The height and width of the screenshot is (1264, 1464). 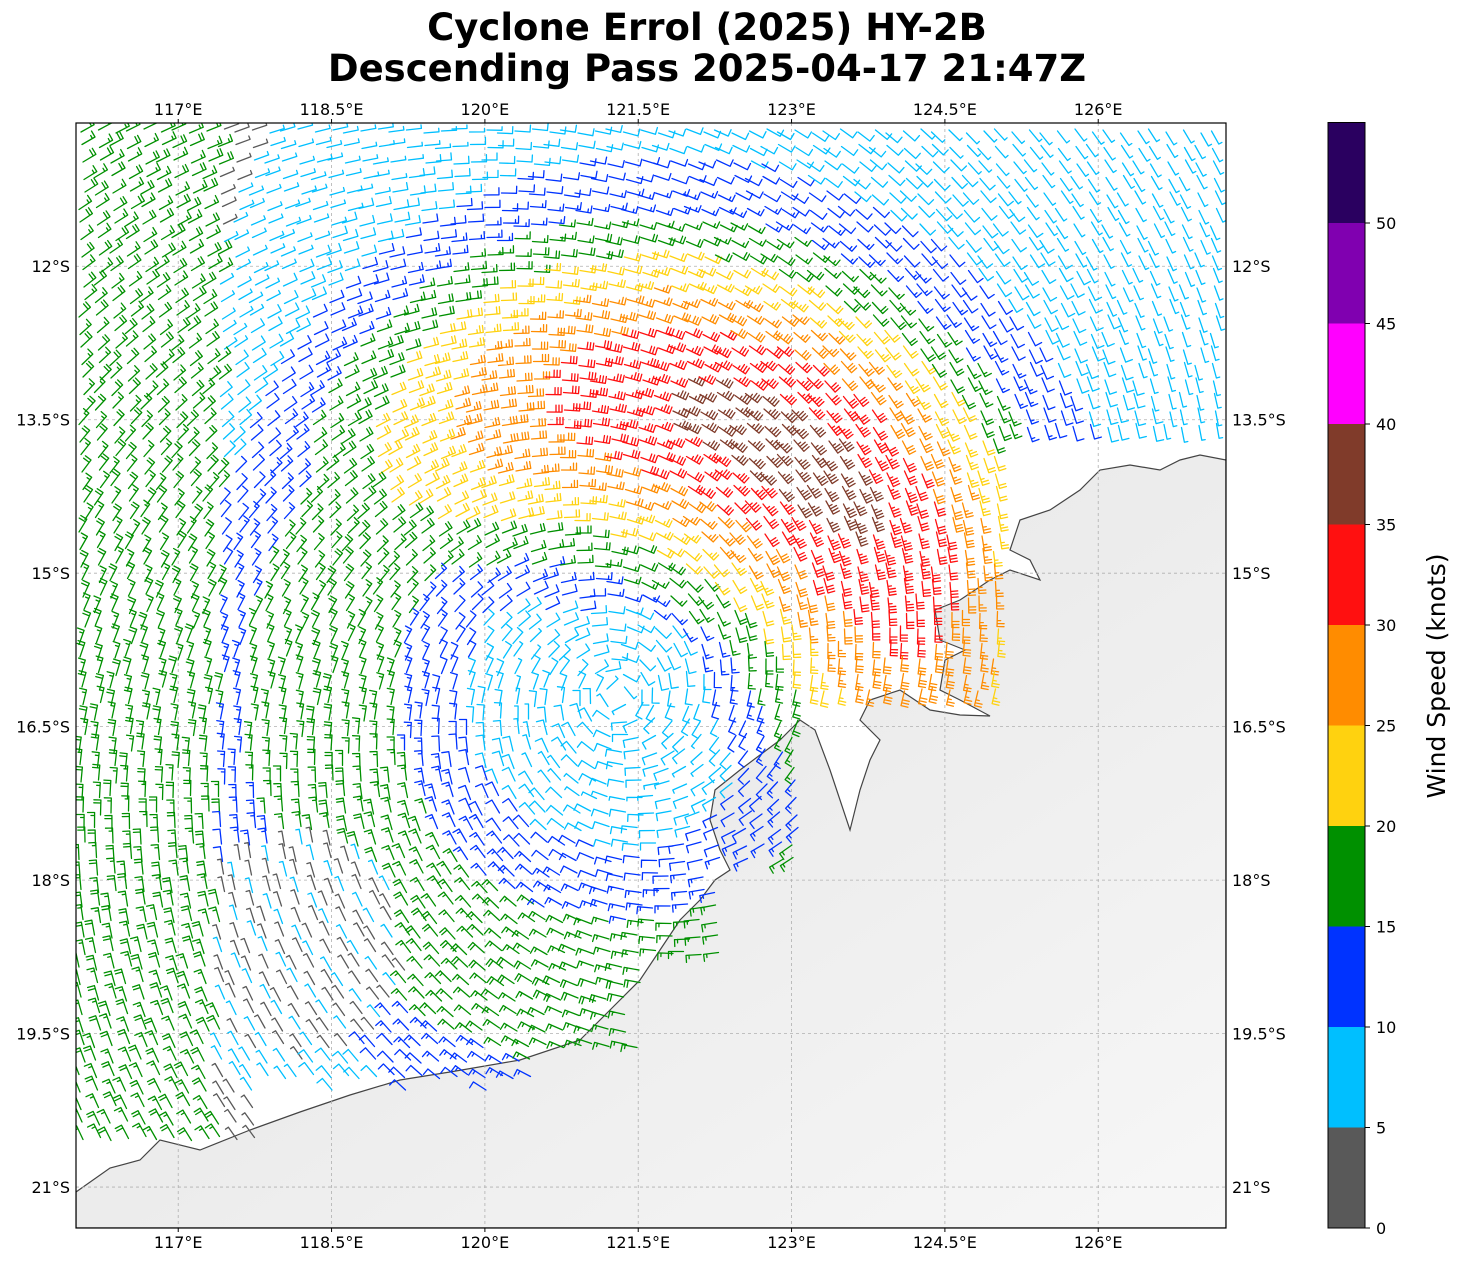 What do you see at coordinates (1436, 675) in the screenshot?
I see `colorbar-label: Wind Speed (knots)` at bounding box center [1436, 675].